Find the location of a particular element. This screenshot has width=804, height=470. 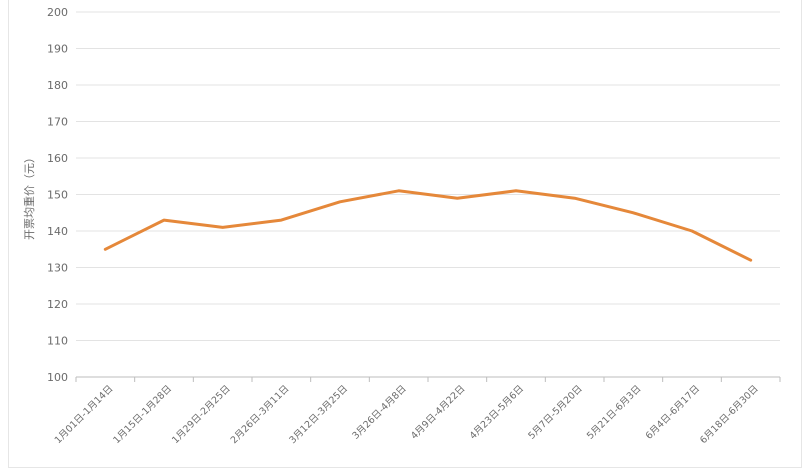

y-tick-labels: 100 110 120 130 140 150 160 170 180 190 200 is located at coordinates (57, 195).